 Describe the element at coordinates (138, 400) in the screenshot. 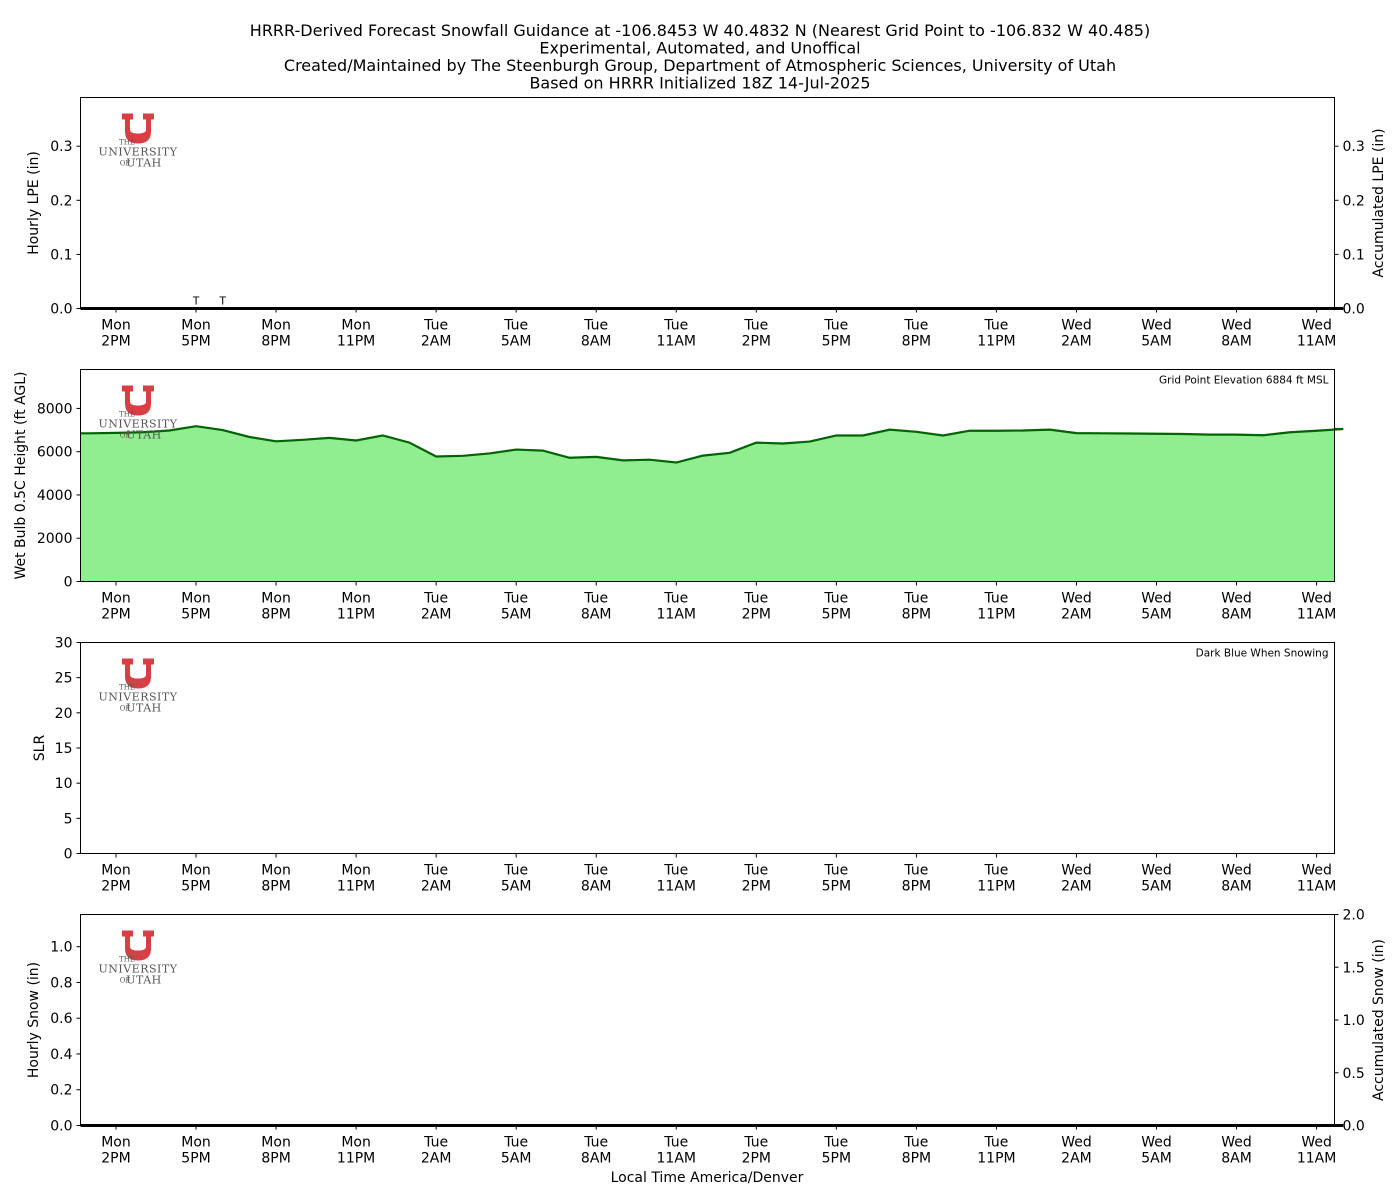

I see `block-u-icon` at that location.